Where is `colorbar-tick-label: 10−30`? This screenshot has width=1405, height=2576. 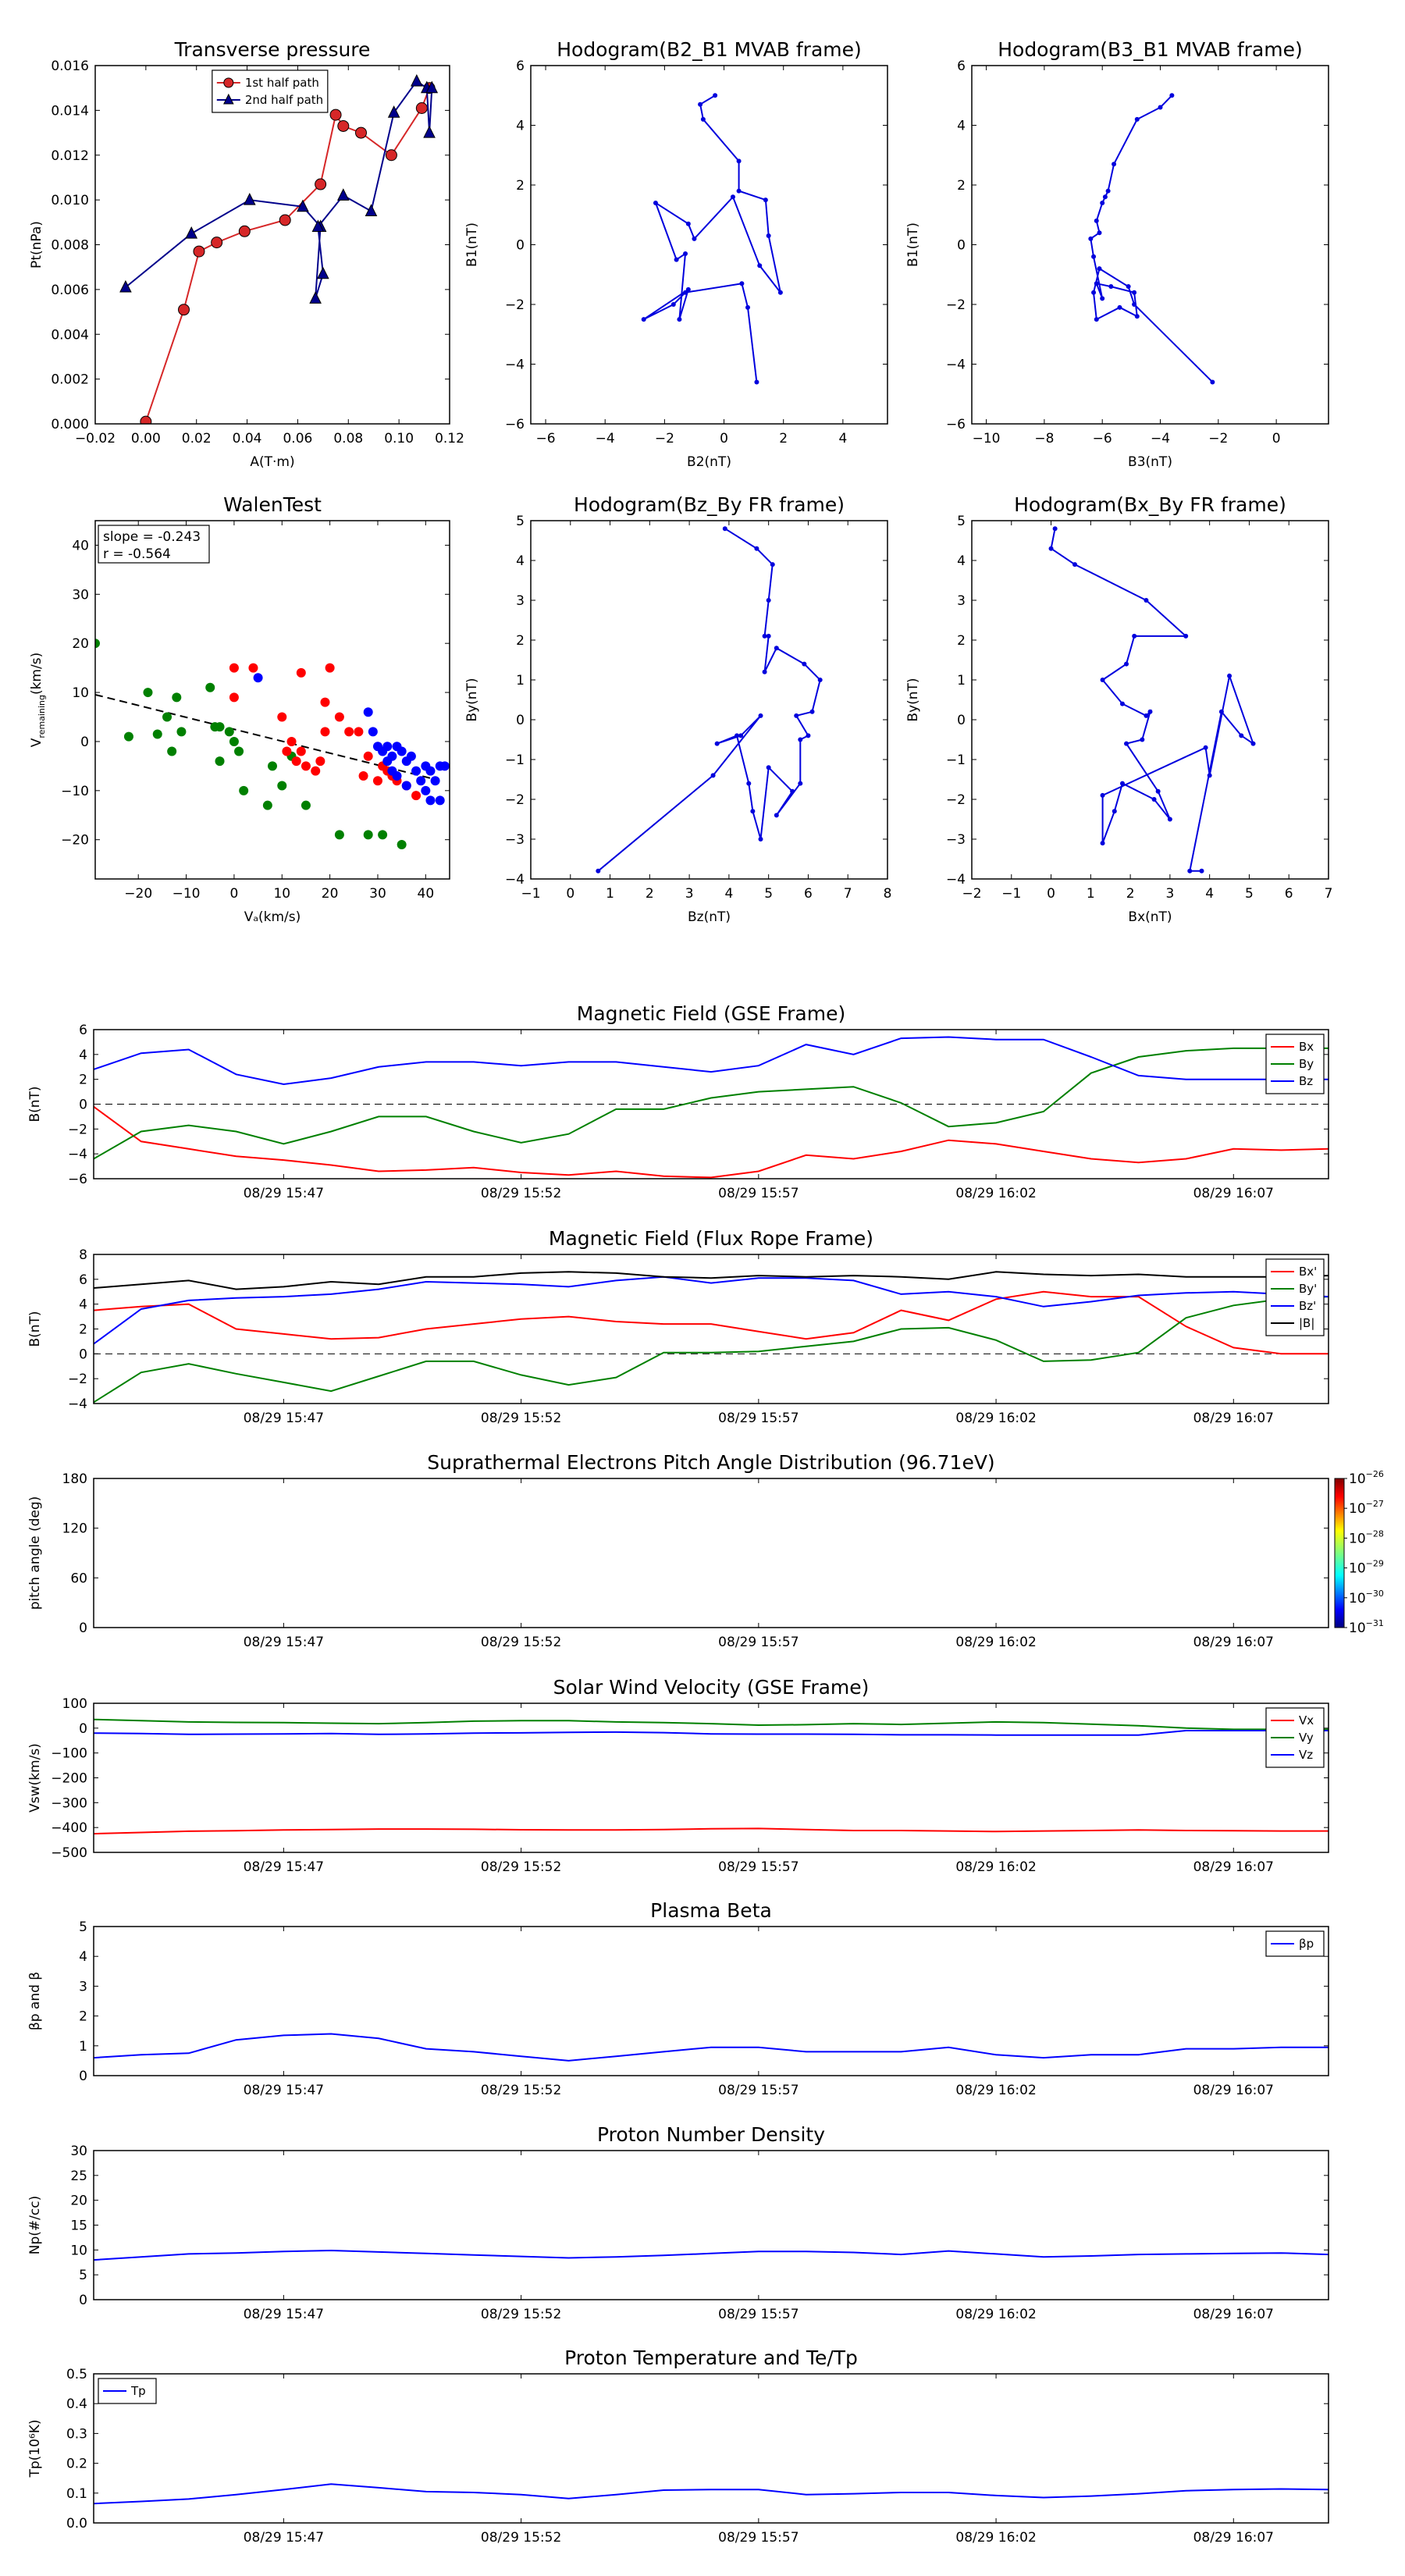
colorbar-tick-label: 10−30 is located at coordinates (1366, 1597).